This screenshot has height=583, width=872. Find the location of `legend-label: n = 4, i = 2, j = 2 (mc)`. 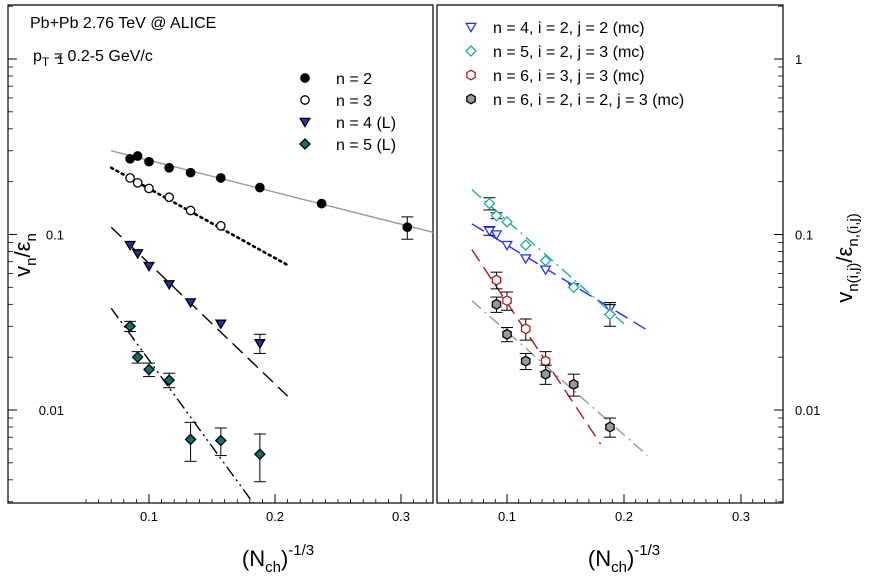

legend-label: n = 4, i = 2, j = 2 (mc) is located at coordinates (569, 28).